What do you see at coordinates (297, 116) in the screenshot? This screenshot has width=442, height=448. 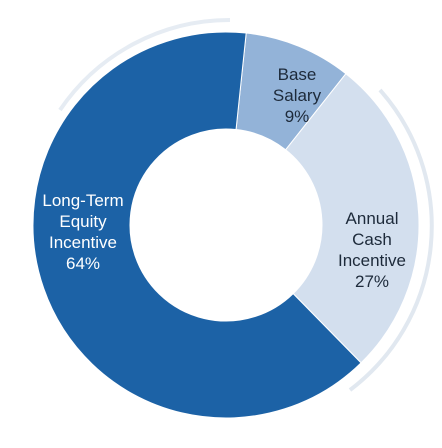 I see `value-label: 9%` at bounding box center [297, 116].